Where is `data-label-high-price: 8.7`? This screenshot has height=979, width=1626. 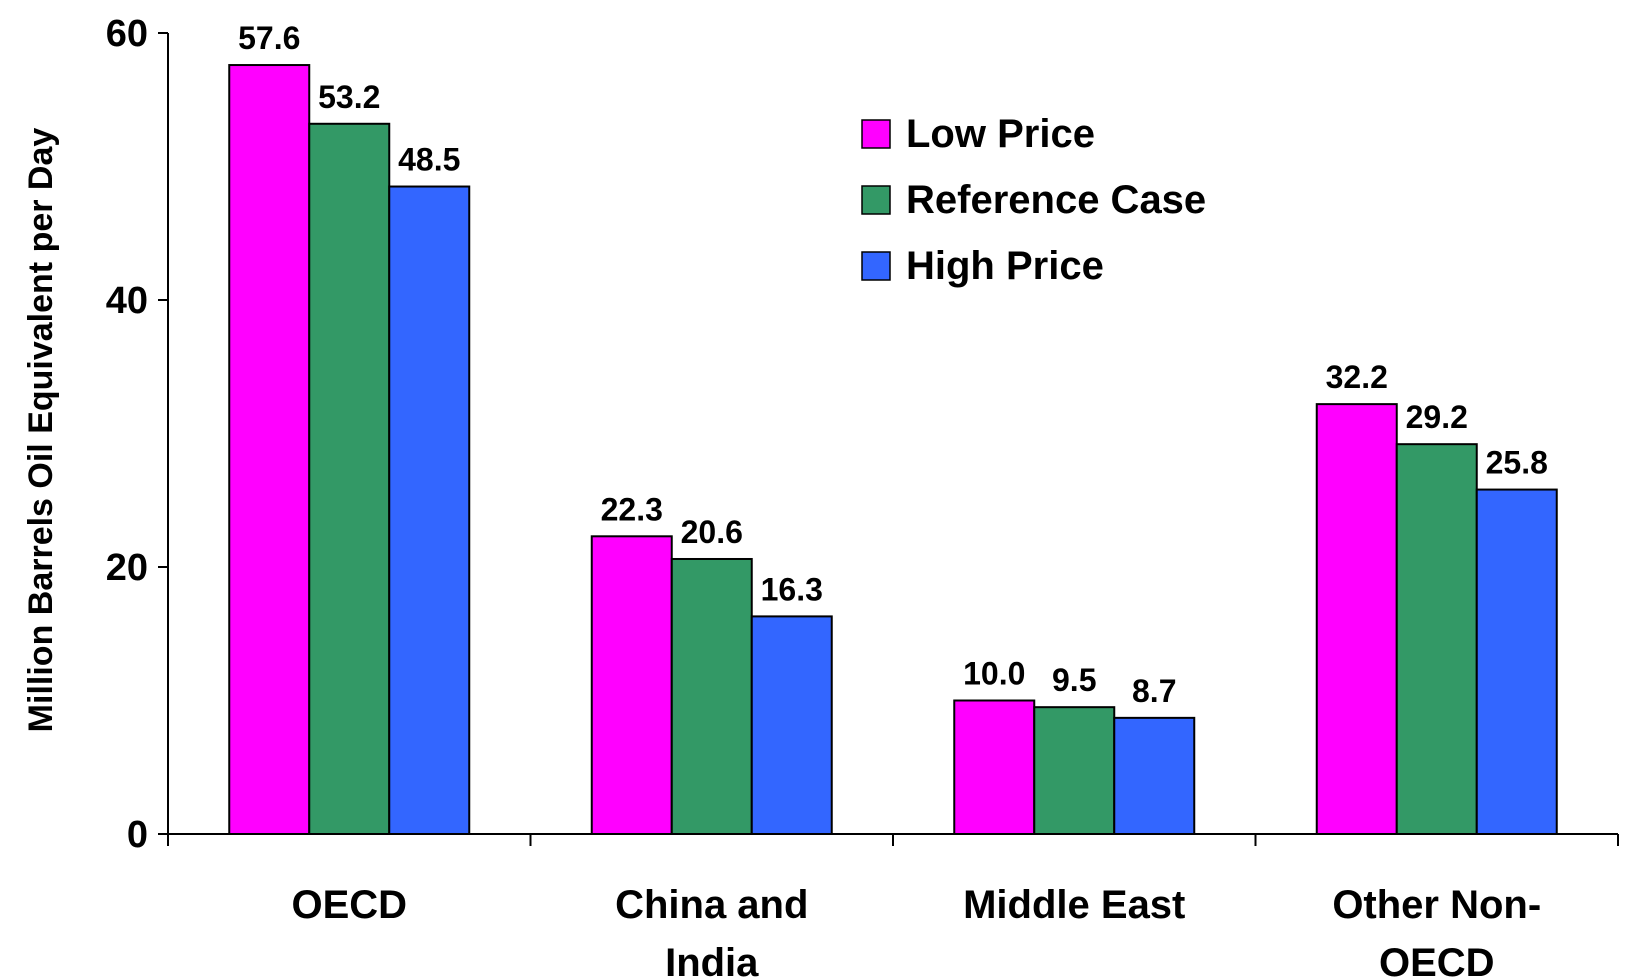 data-label-high-price: 8.7 is located at coordinates (1154, 691).